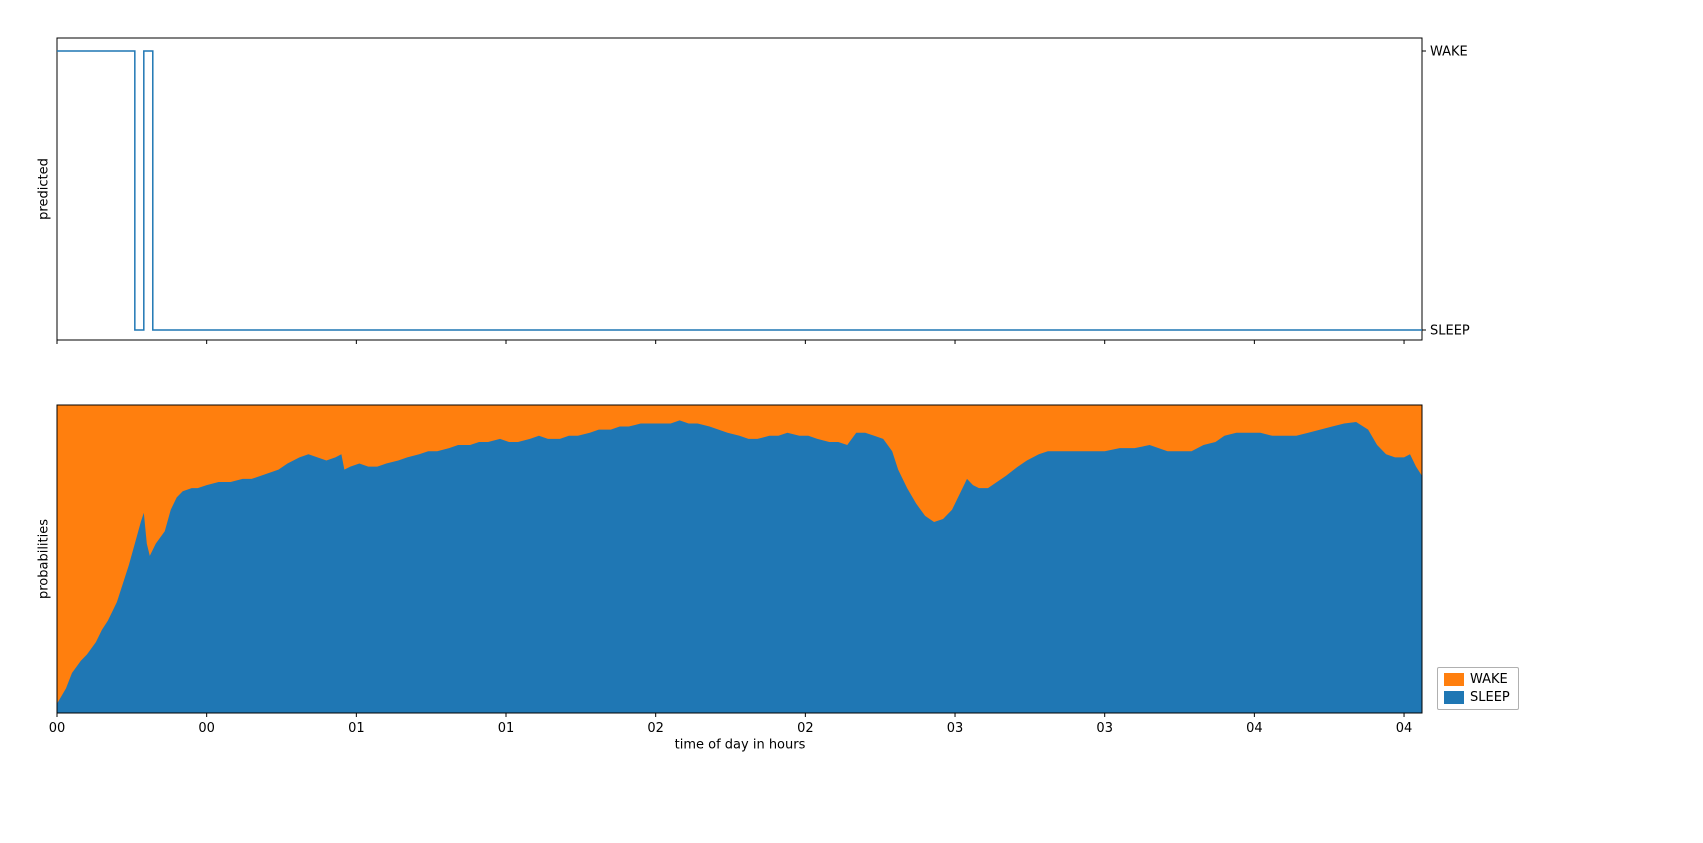 The height and width of the screenshot is (843, 1703). I want to click on x-axis-label: time of day in hours, so click(740, 745).